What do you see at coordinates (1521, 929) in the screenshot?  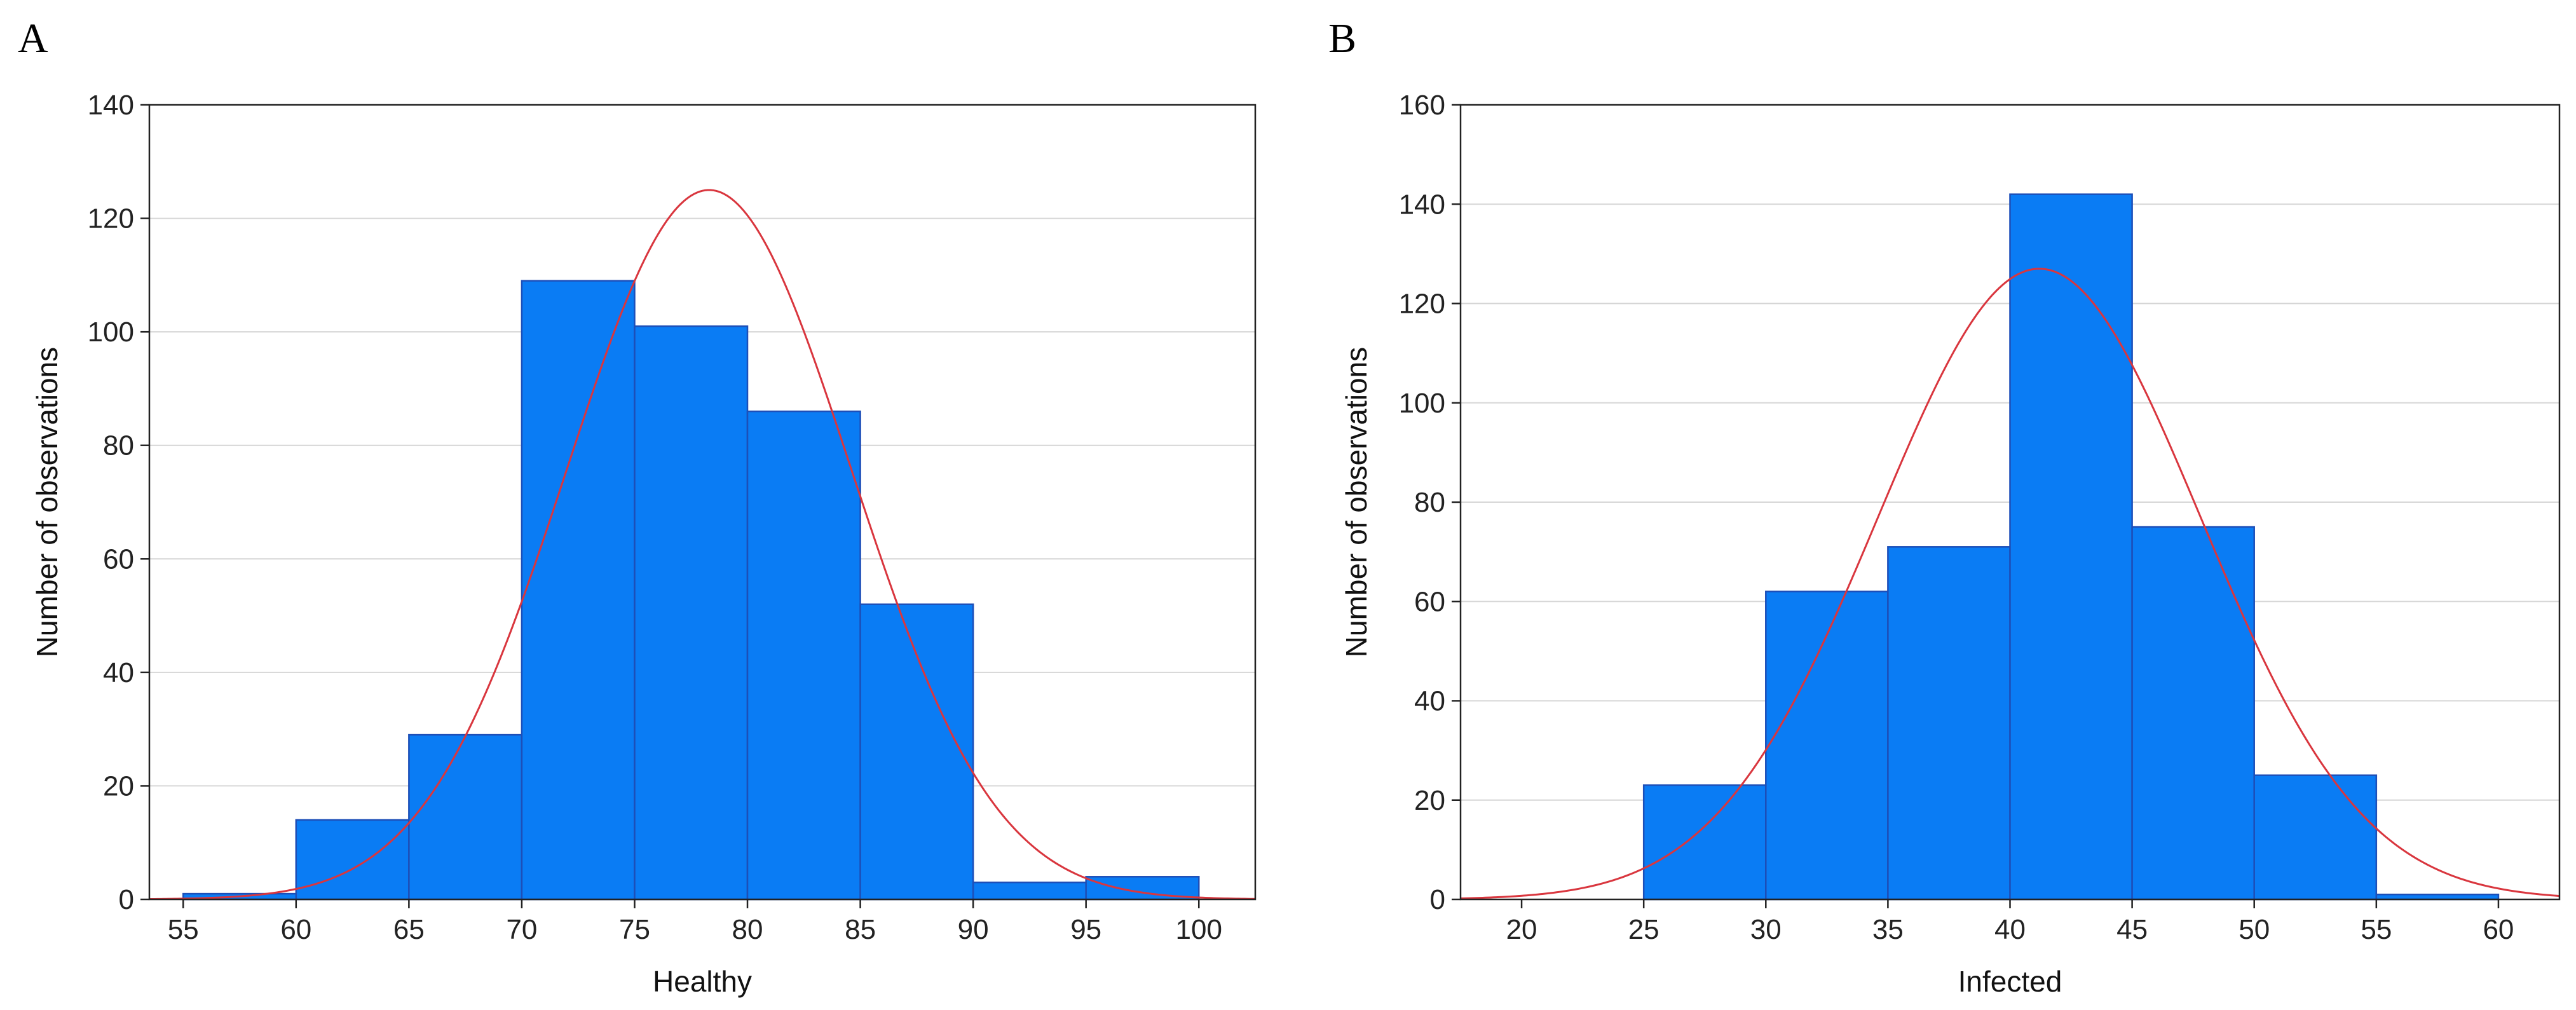 I see `x-tick-label: 20` at bounding box center [1521, 929].